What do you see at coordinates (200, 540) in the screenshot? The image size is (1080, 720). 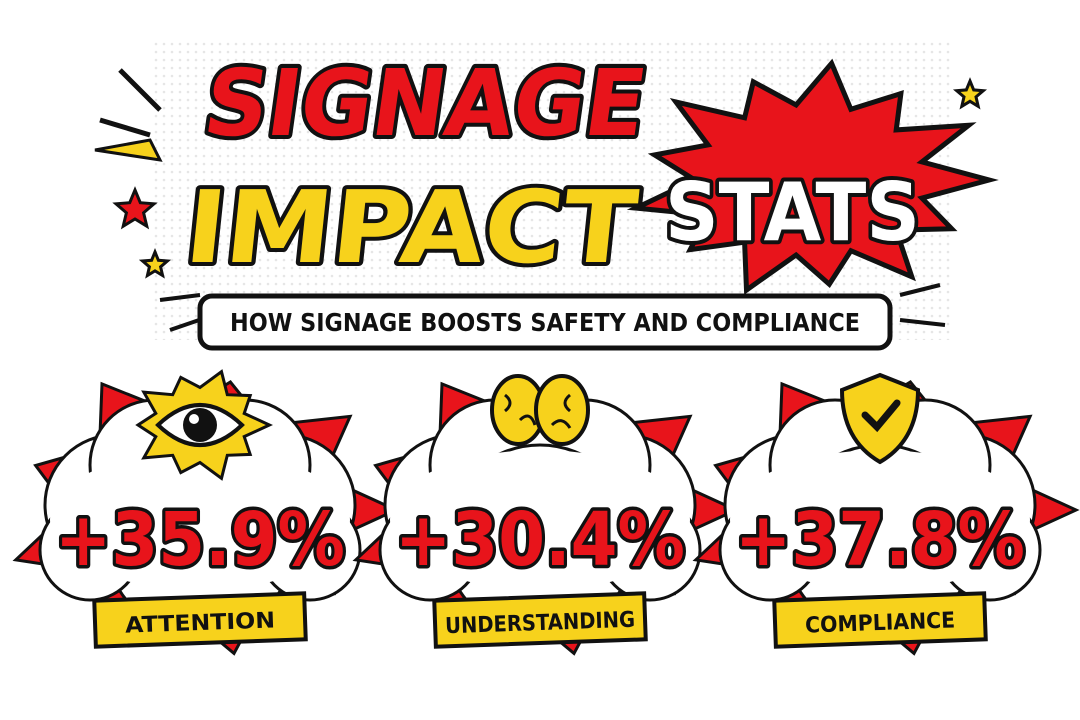 I see `stat-value: +35.9%` at bounding box center [200, 540].